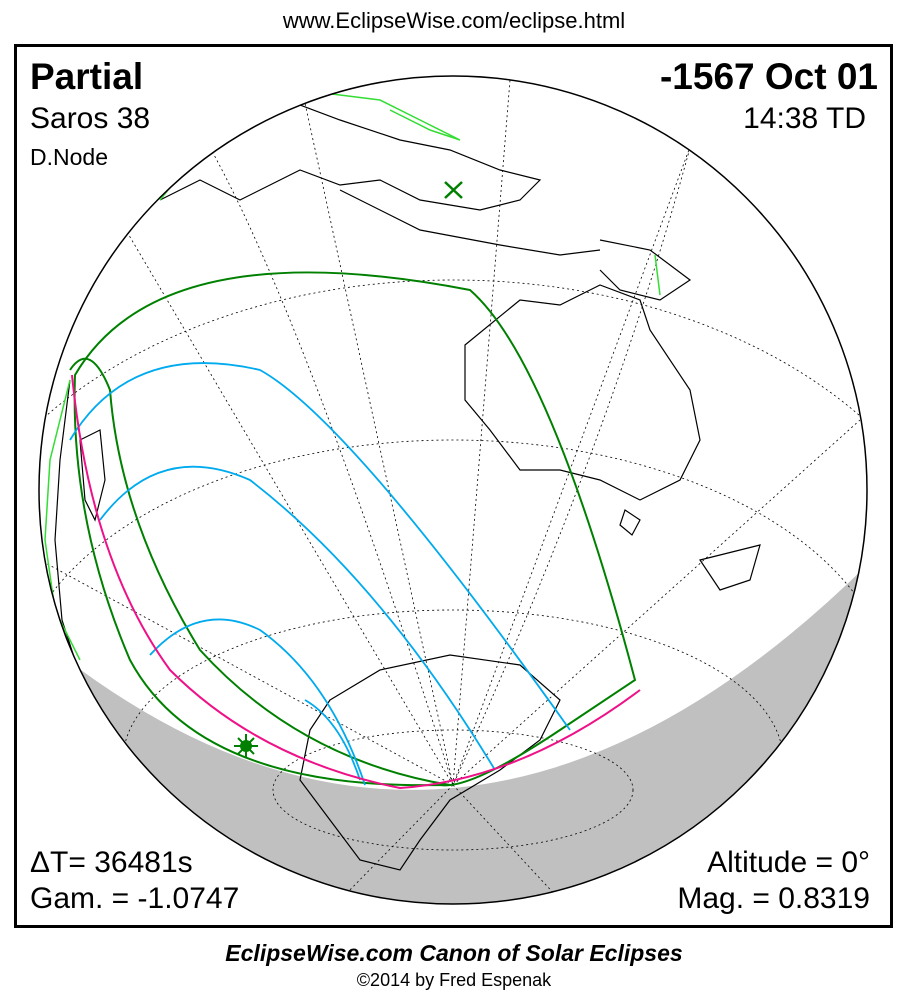  What do you see at coordinates (454, 953) in the screenshot?
I see `footer-title: EclipseWise.com Canon of Solar Eclipses` at bounding box center [454, 953].